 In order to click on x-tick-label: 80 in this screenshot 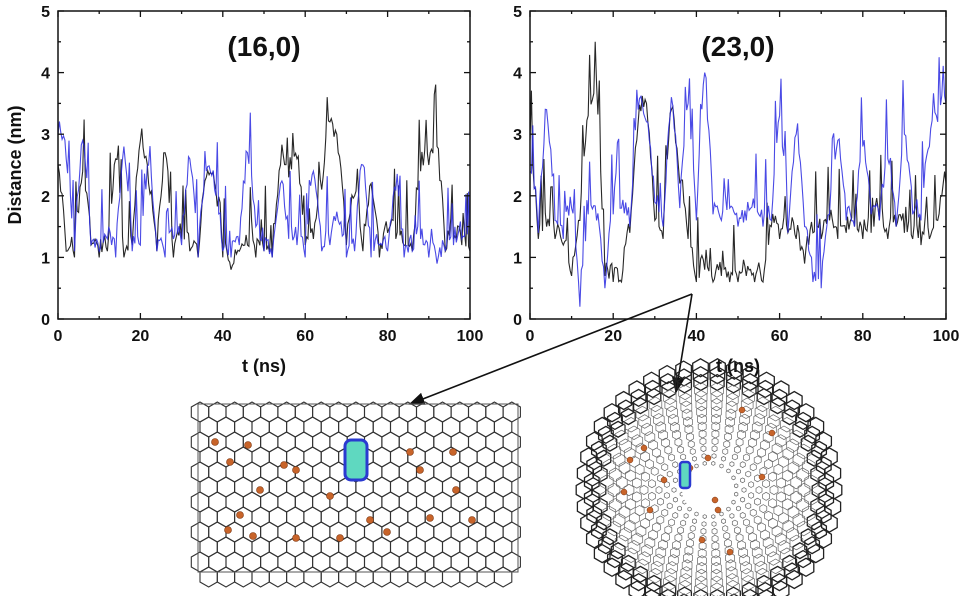, I will do `click(863, 336)`.